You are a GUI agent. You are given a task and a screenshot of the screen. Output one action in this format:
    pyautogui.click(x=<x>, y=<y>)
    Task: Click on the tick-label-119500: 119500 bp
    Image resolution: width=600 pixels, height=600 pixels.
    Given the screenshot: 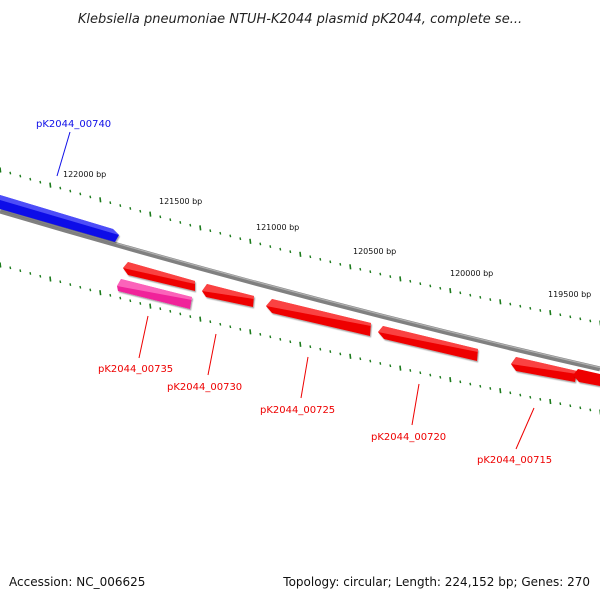 What is the action you would take?
    pyautogui.click(x=569, y=294)
    